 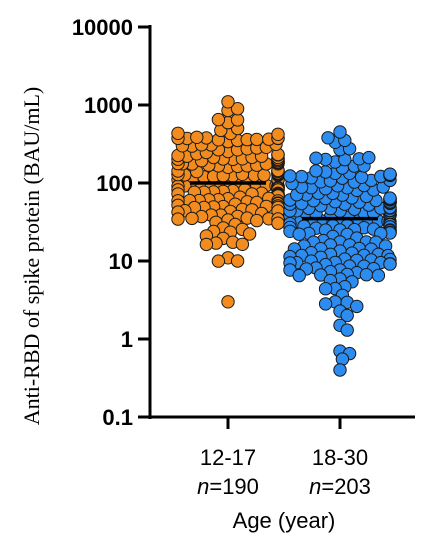 I want to click on x-tick-label: 18-30, so click(x=340, y=457).